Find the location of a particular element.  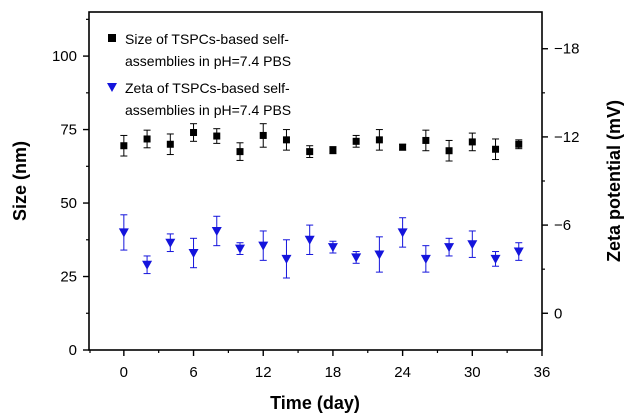

legend-label-size-line2: assemblies in pH=7.4 PBS is located at coordinates (208, 61).